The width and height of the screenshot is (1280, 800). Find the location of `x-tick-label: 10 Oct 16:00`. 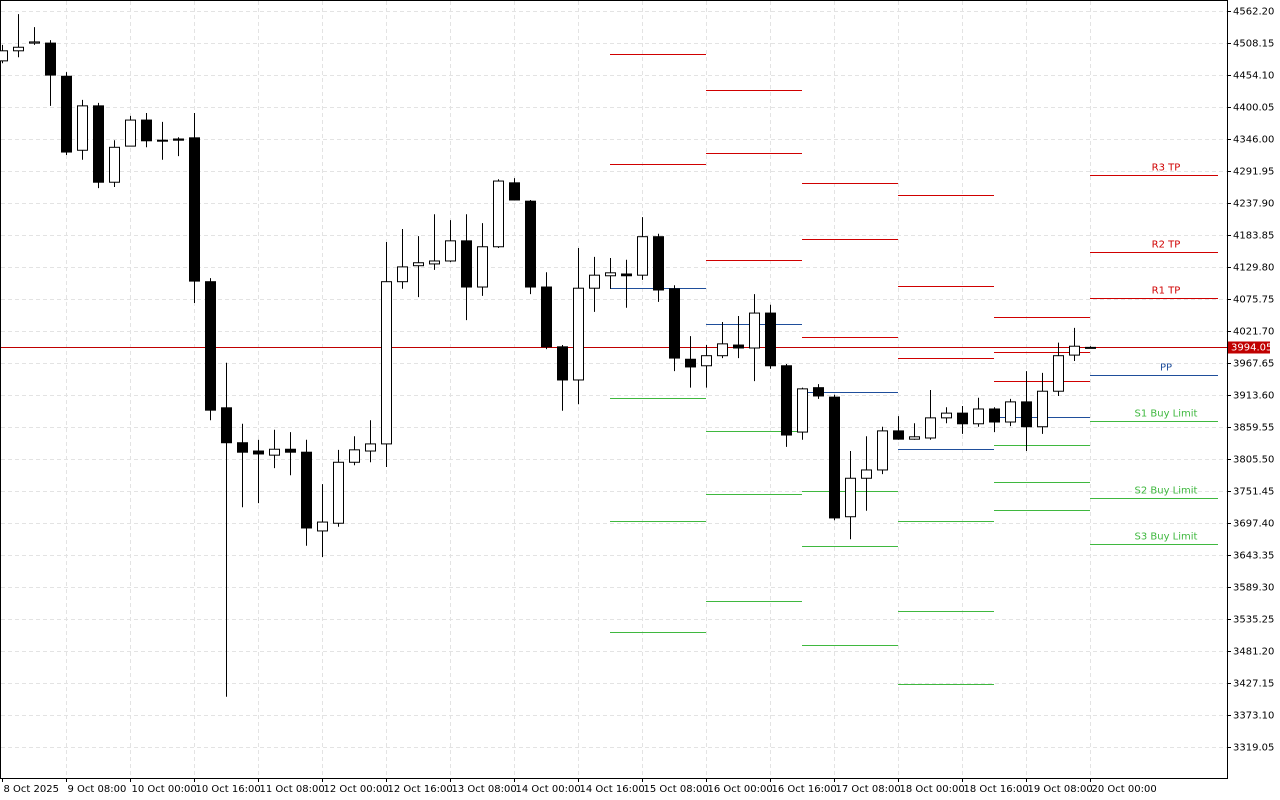

x-tick-label: 10 Oct 16:00 is located at coordinates (228, 789).